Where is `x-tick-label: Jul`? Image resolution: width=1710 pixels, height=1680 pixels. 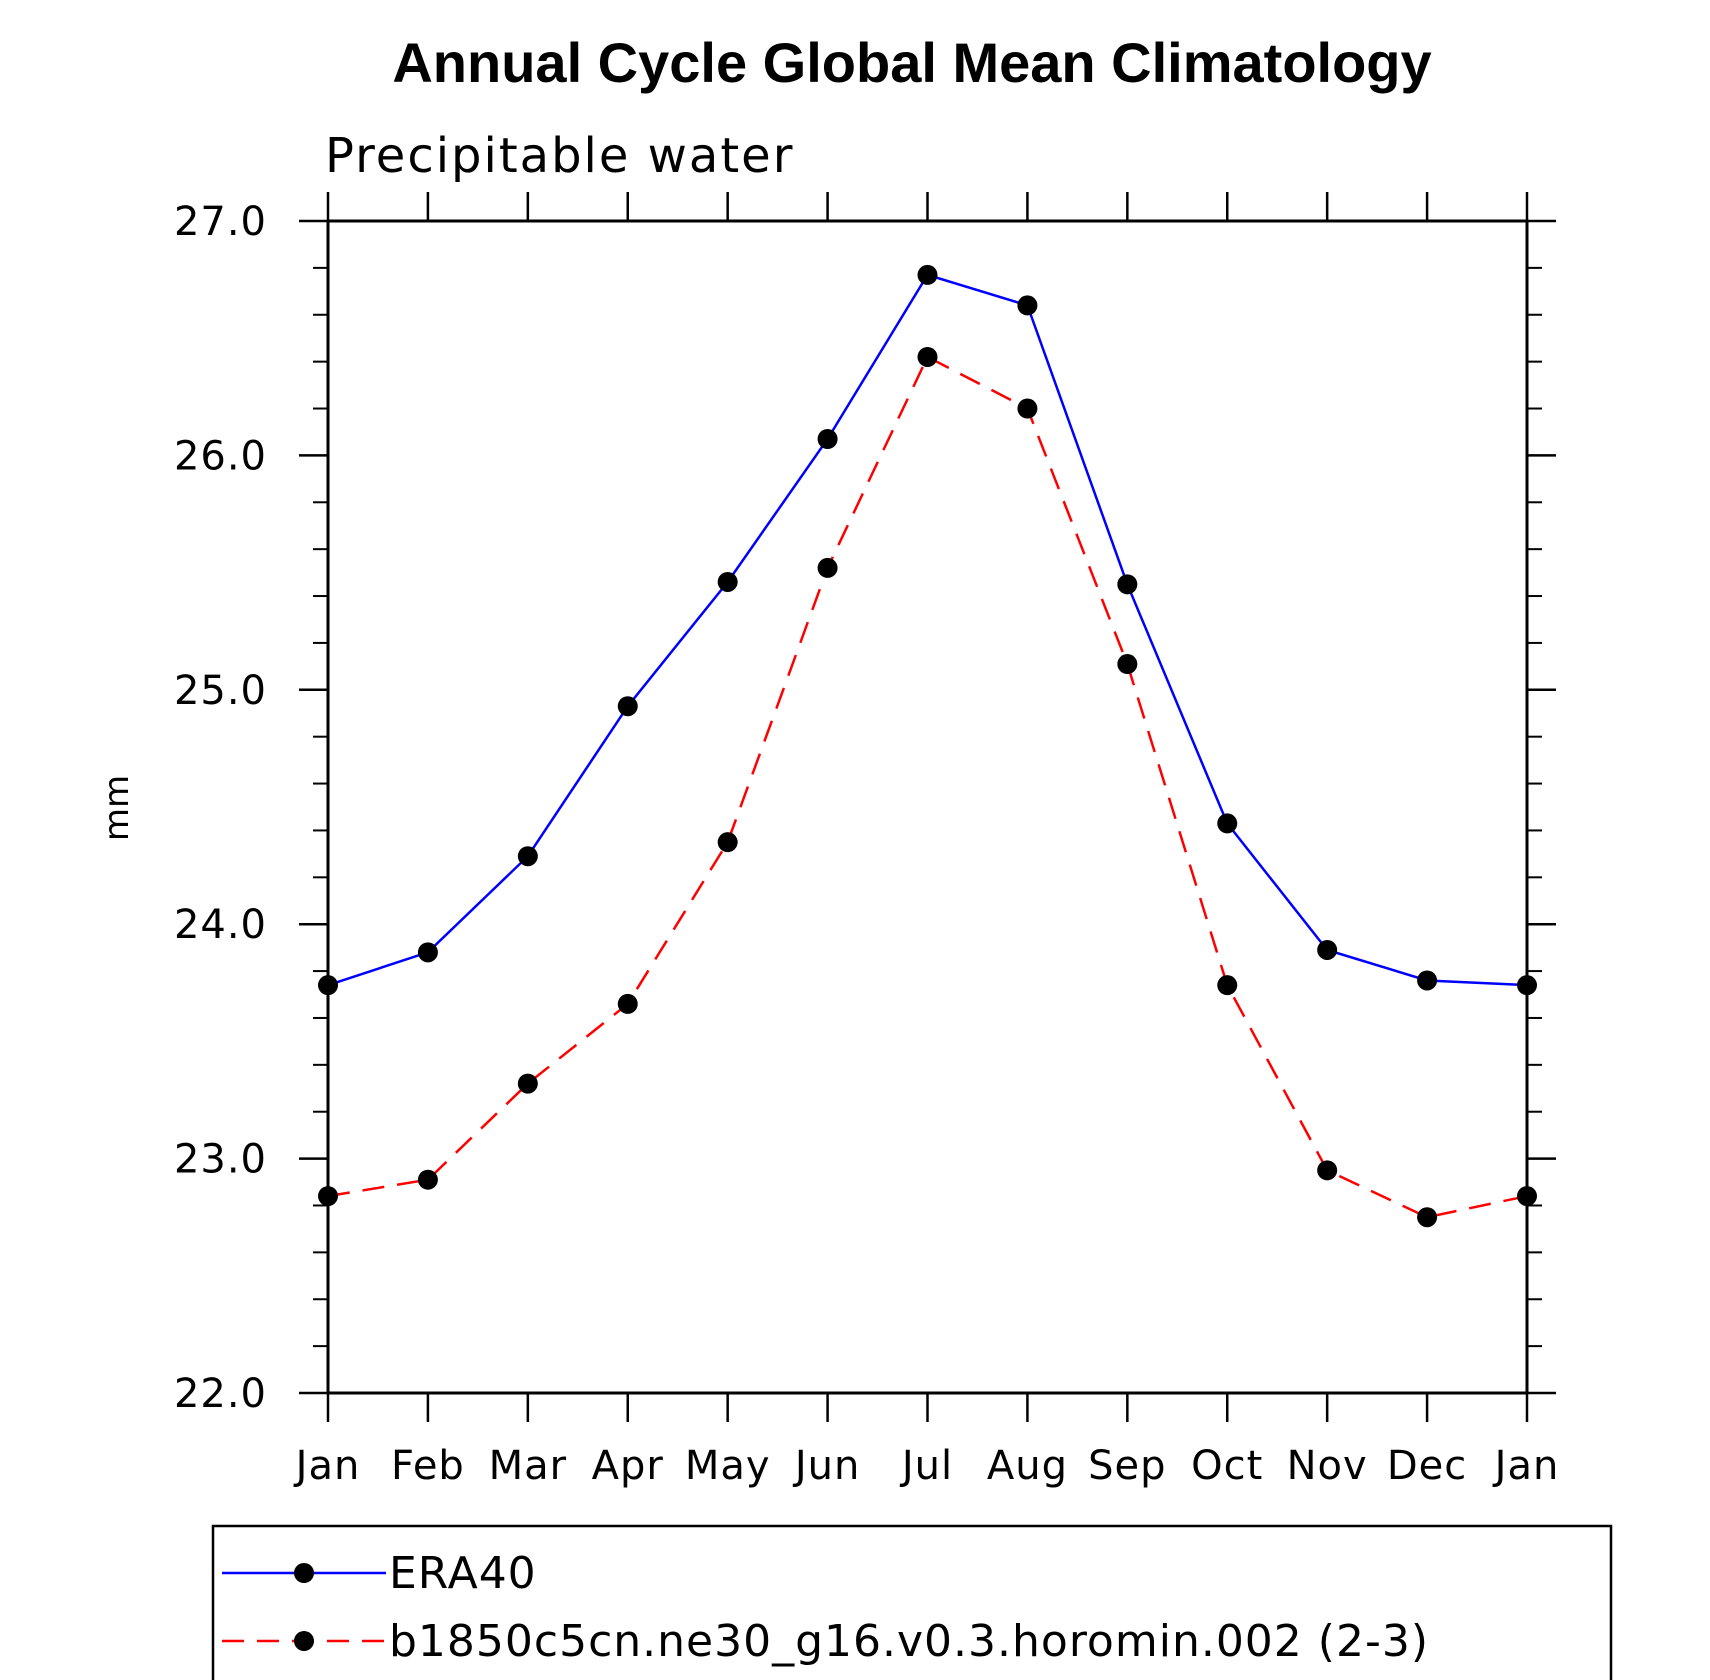 x-tick-label: Jul is located at coordinates (926, 1466).